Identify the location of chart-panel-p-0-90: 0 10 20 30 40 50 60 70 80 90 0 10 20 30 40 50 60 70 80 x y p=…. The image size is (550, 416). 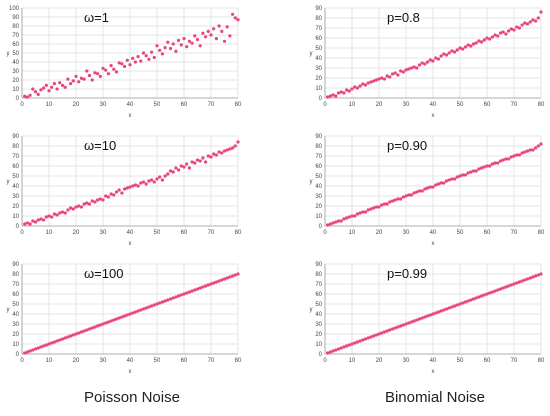
(427, 195).